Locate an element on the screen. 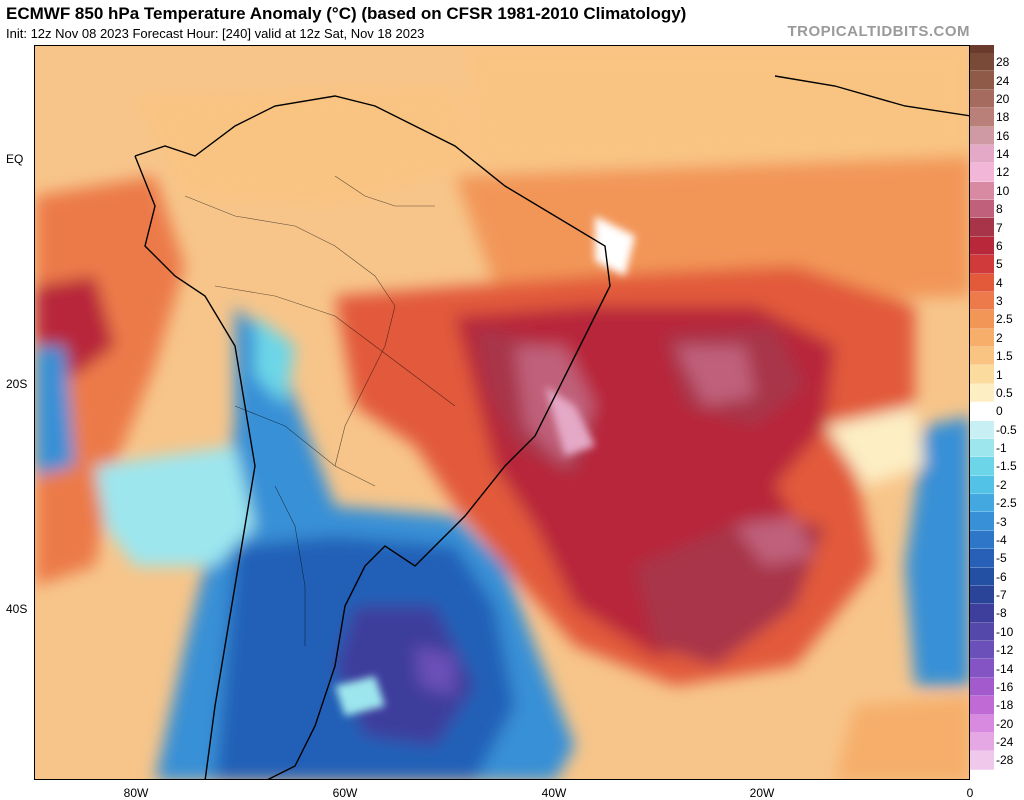 This screenshot has height=800, width=1024. colorbar-label: -1.5 is located at coordinates (1006, 466).